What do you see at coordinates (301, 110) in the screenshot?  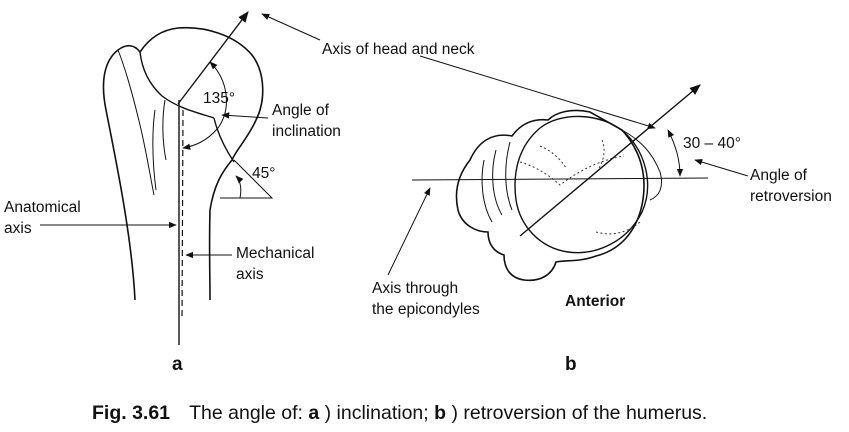 I see `label-angle-of-inclination-1: Angle of` at bounding box center [301, 110].